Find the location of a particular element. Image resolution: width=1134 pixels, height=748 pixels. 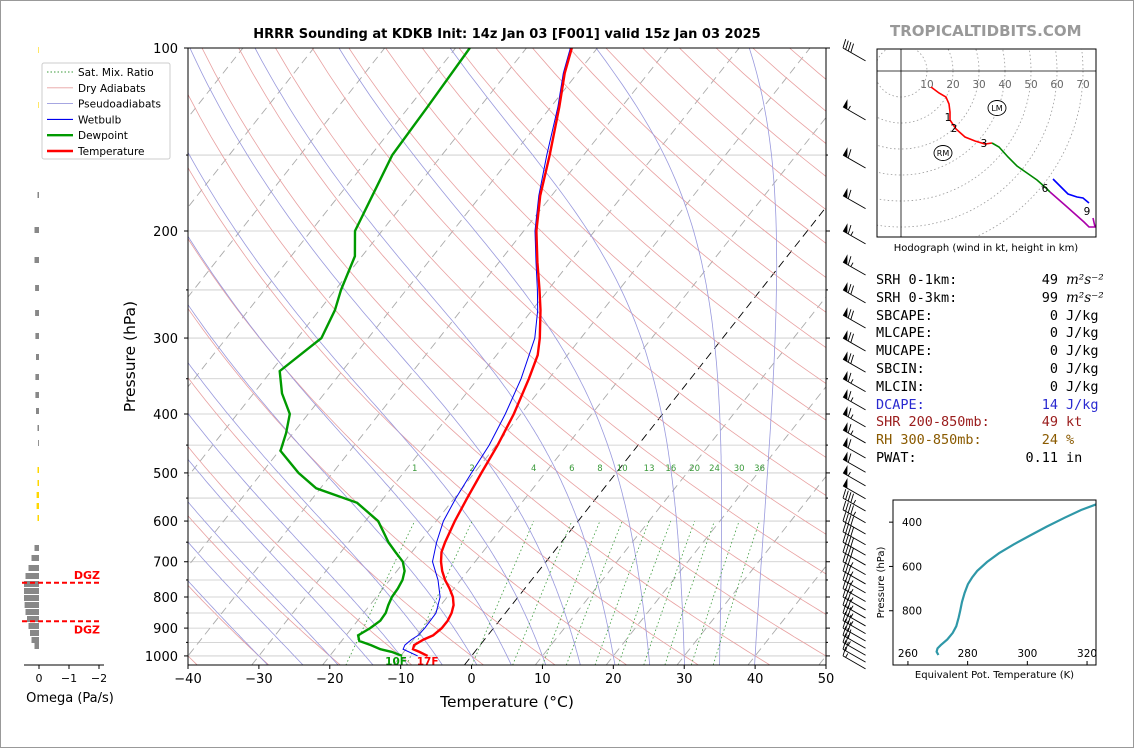

index-row: MLCIN: 0 J/kg is located at coordinates (991, 387).